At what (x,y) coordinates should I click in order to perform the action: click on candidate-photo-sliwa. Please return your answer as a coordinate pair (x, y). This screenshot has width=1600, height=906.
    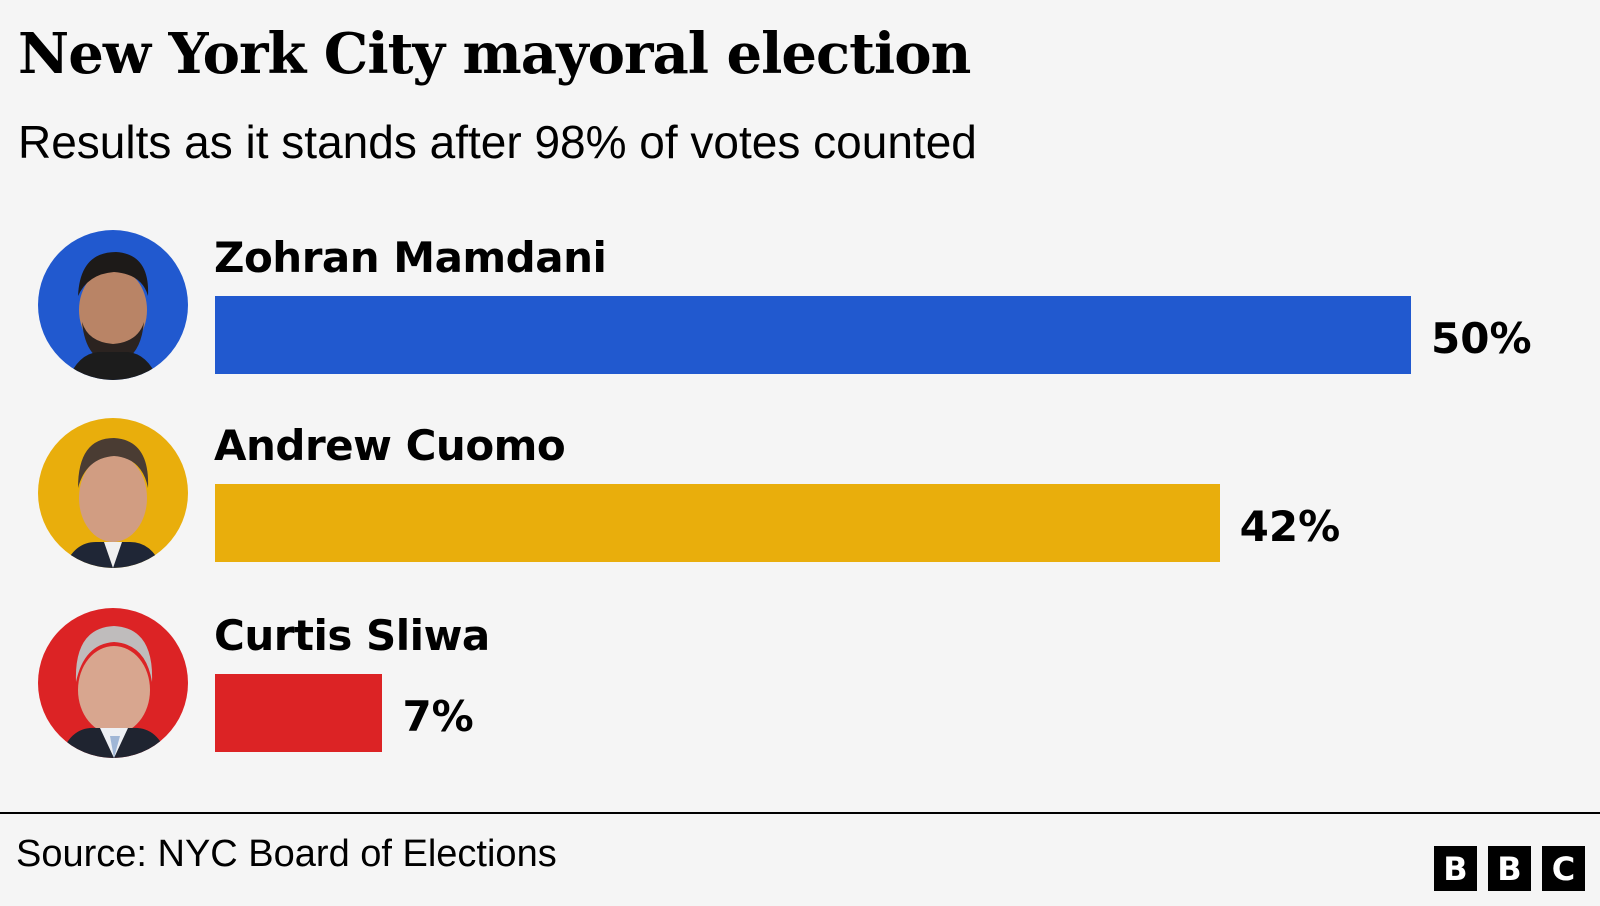
    Looking at the image, I should click on (113, 683).